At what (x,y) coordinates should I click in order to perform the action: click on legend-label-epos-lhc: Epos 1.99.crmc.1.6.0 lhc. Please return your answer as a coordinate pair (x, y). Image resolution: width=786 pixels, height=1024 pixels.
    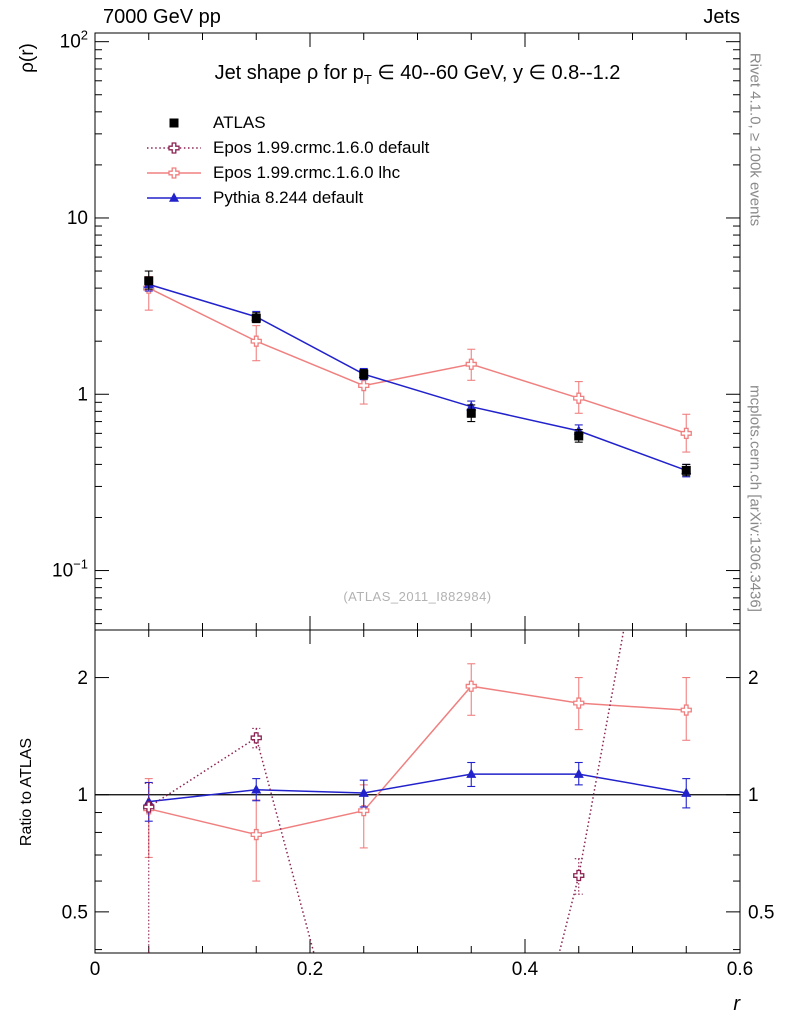
    Looking at the image, I should click on (307, 172).